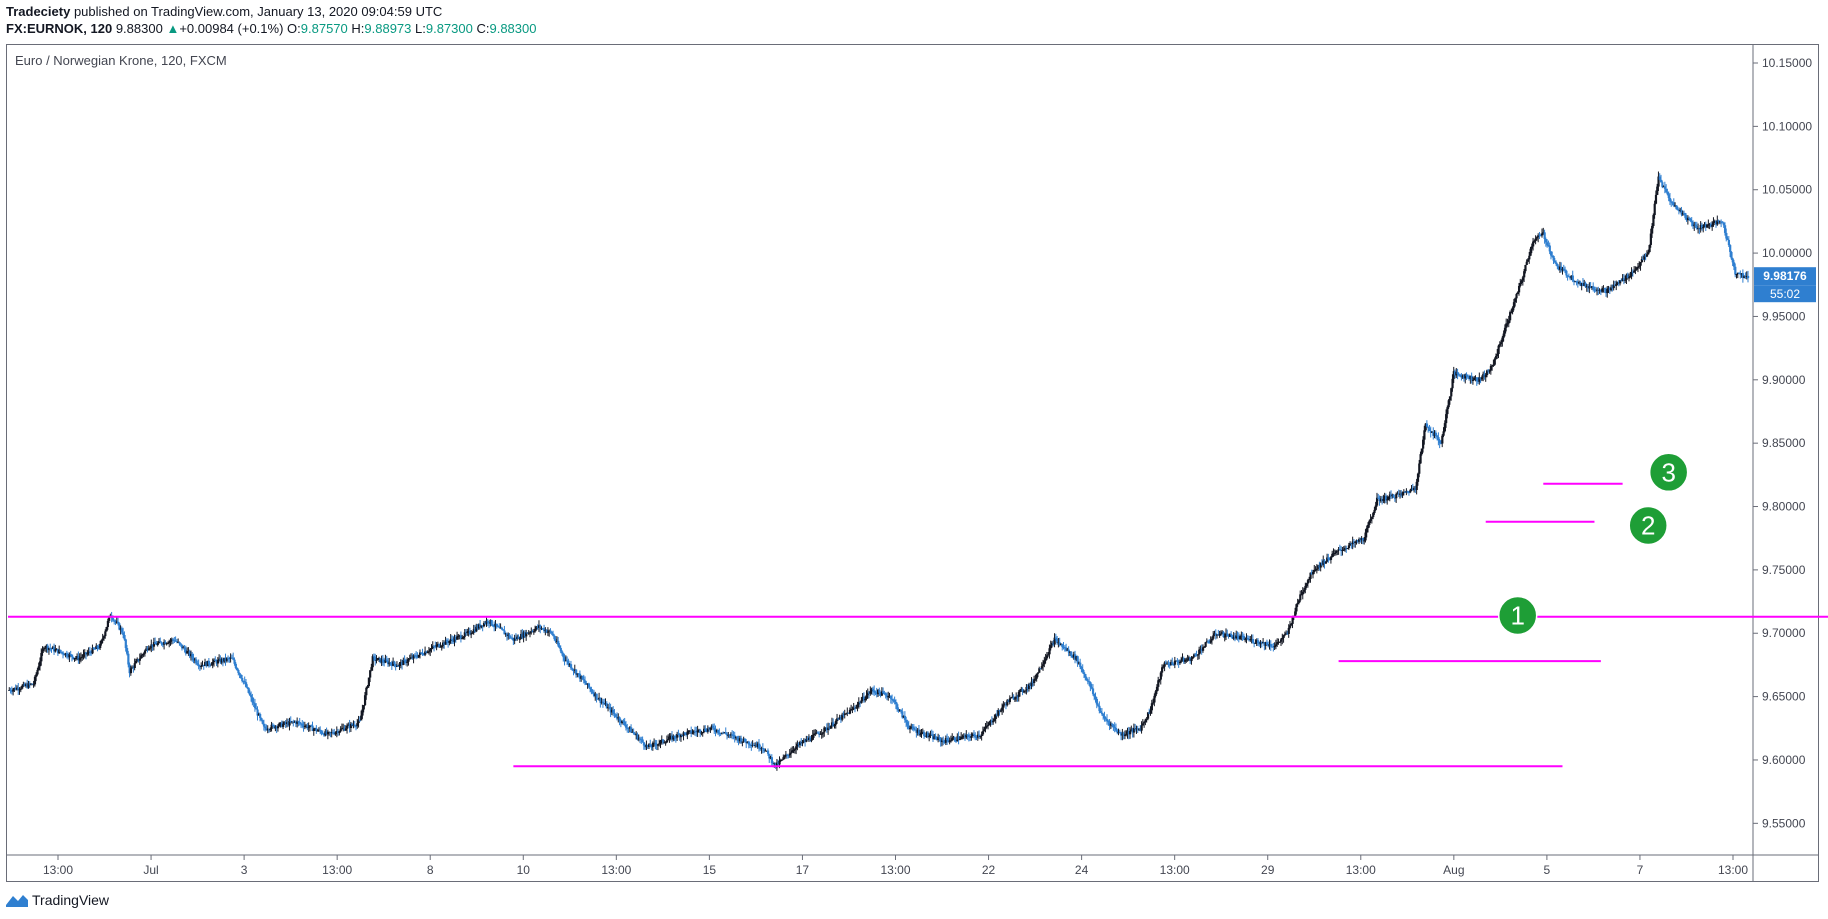  I want to click on tradingview-logo: TradingView, so click(57, 900).